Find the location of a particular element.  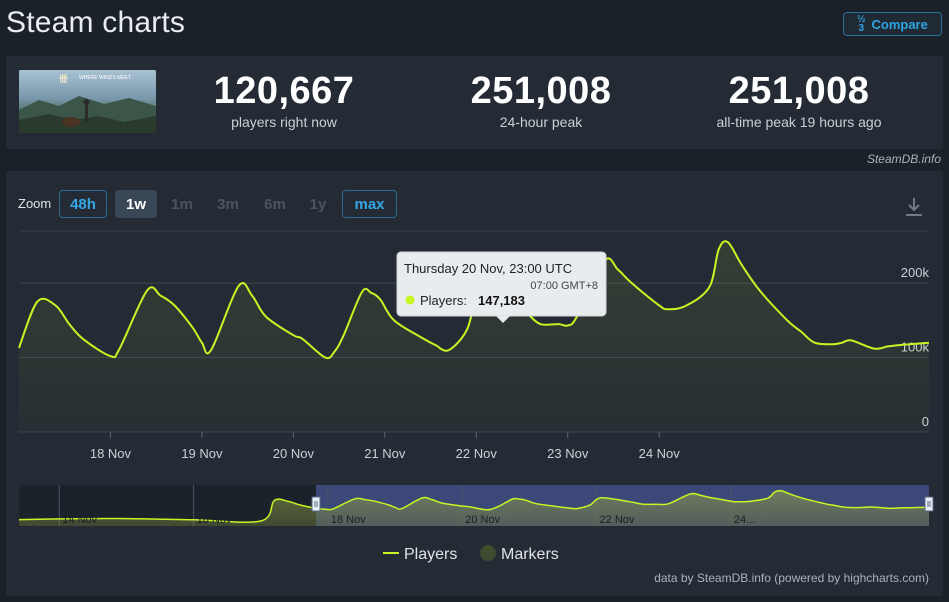

tooltip-value: 147,183 is located at coordinates (501, 300).